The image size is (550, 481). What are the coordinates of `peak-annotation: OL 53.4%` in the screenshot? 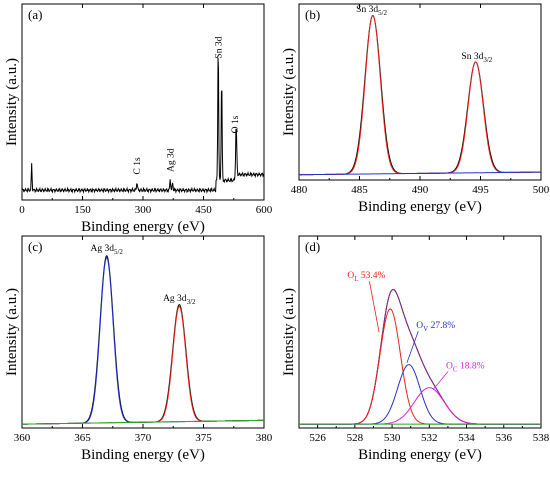 It's located at (366, 277).